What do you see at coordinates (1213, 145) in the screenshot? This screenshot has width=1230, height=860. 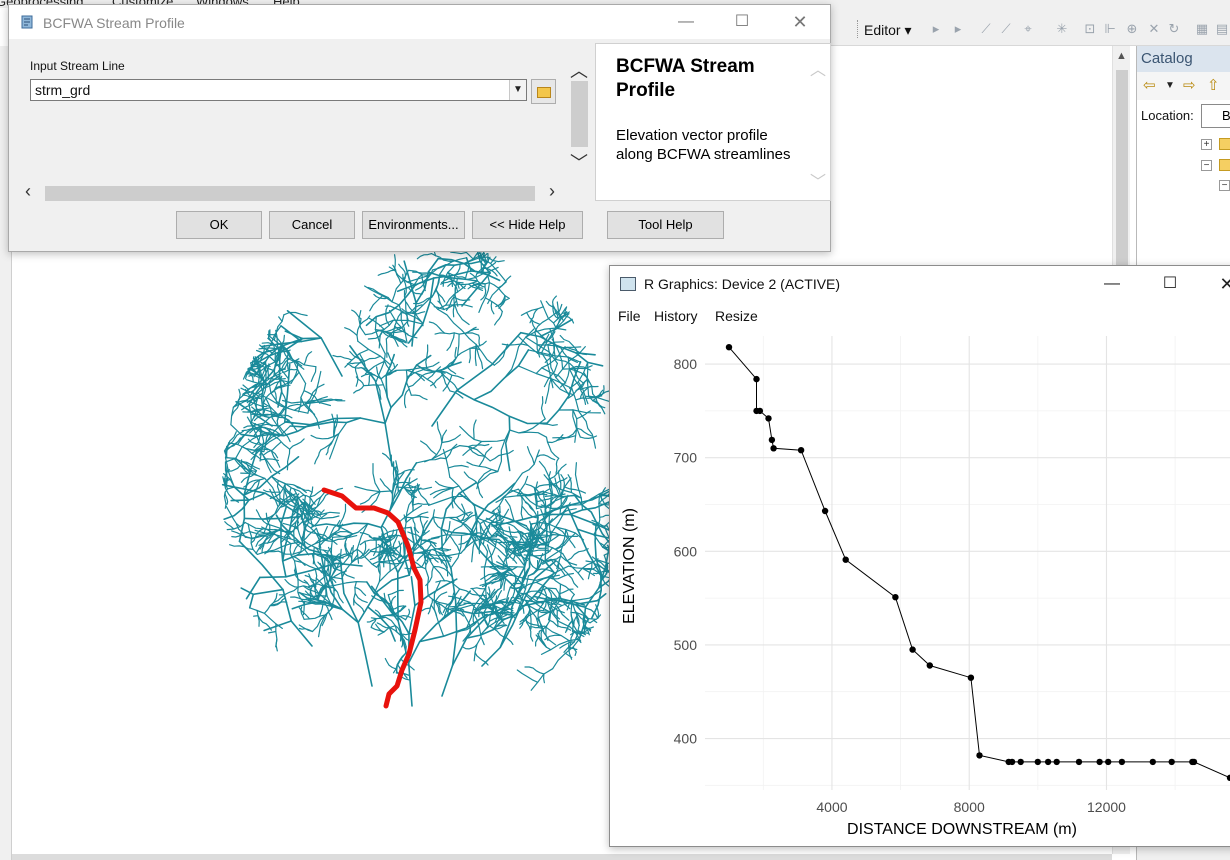 I see `catalog-tree-item: +` at bounding box center [1213, 145].